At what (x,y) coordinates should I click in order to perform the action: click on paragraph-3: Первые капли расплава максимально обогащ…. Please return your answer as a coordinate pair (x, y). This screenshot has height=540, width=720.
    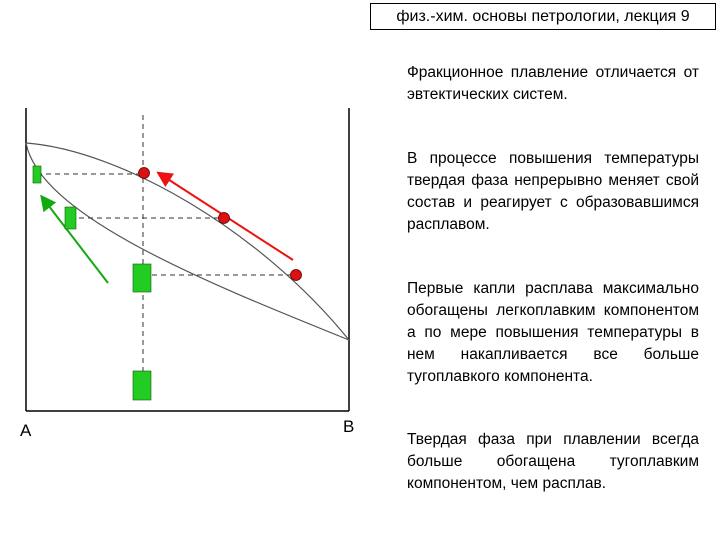
    Looking at the image, I should click on (553, 332).